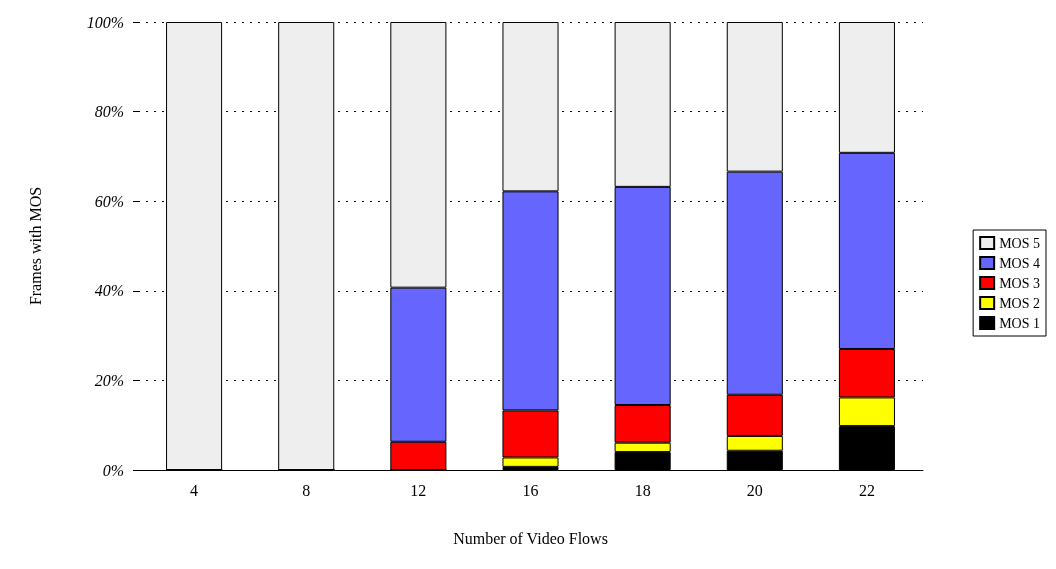 Image resolution: width=1056 pixels, height=569 pixels. What do you see at coordinates (1020, 243) in the screenshot?
I see `legend-label: MOS 5` at bounding box center [1020, 243].